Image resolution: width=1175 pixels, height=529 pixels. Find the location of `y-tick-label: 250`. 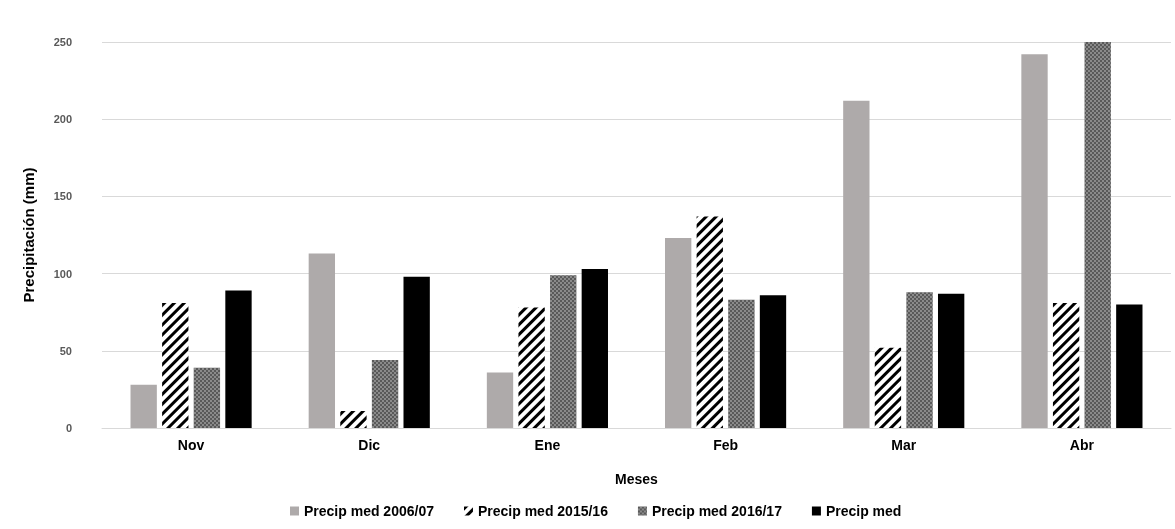

y-tick-label: 250 is located at coordinates (62, 42).